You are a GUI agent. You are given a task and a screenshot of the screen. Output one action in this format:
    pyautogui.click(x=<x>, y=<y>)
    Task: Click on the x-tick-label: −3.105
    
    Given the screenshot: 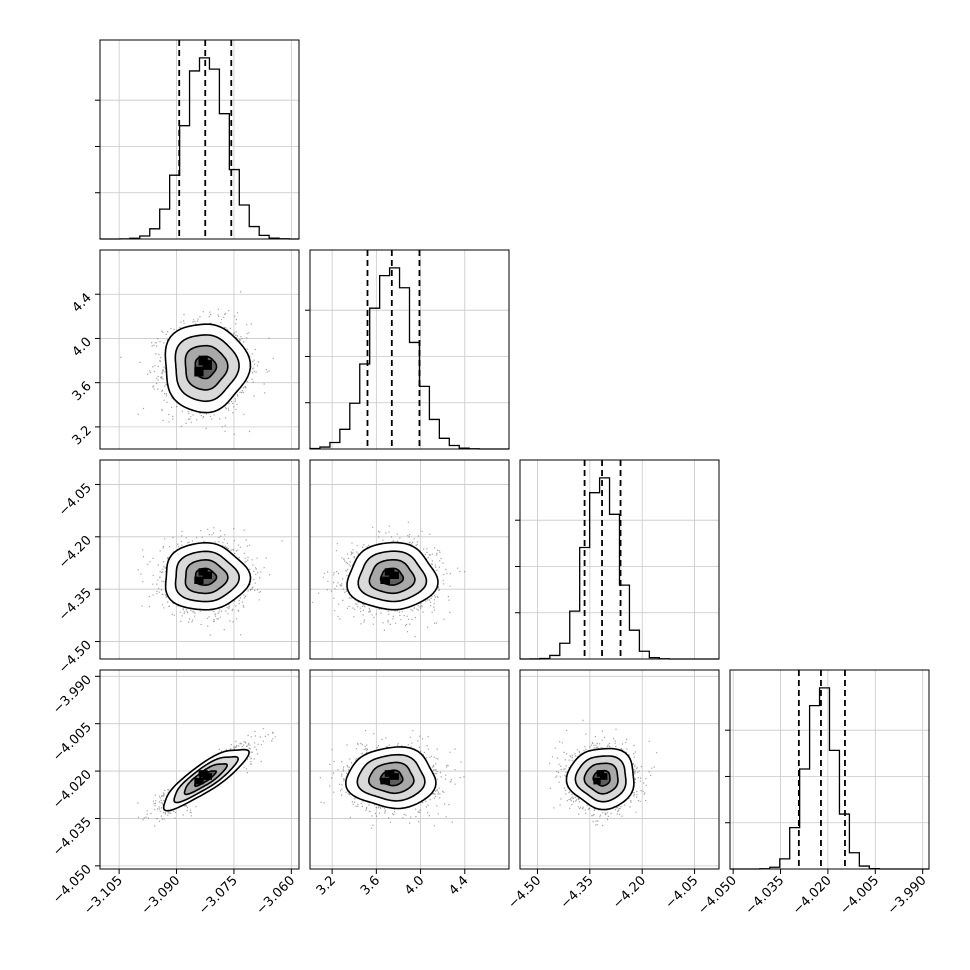 What is the action you would take?
    pyautogui.click(x=103, y=895)
    